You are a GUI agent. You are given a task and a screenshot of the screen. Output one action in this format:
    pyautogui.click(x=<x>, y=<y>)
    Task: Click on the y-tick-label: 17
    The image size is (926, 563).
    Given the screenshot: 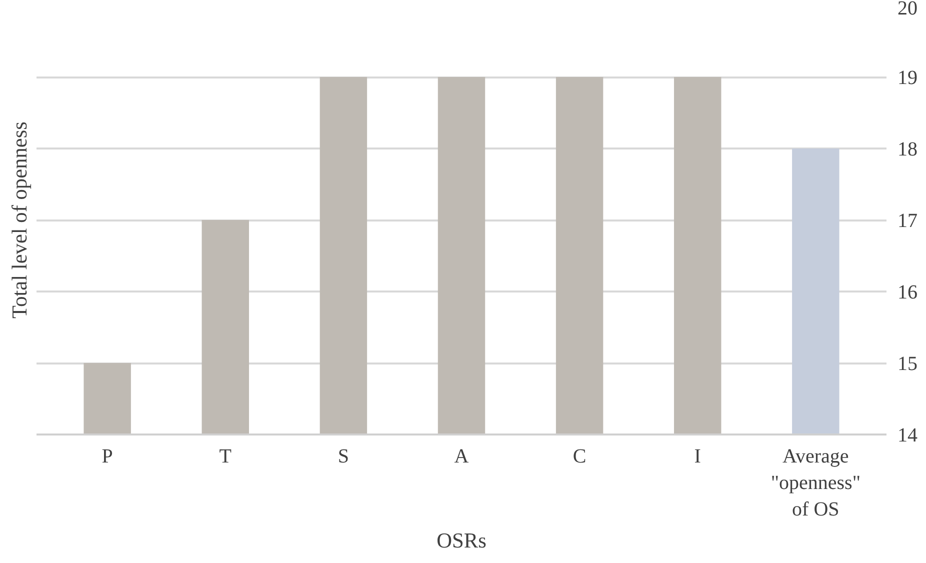 What is the action you would take?
    pyautogui.click(x=908, y=221)
    